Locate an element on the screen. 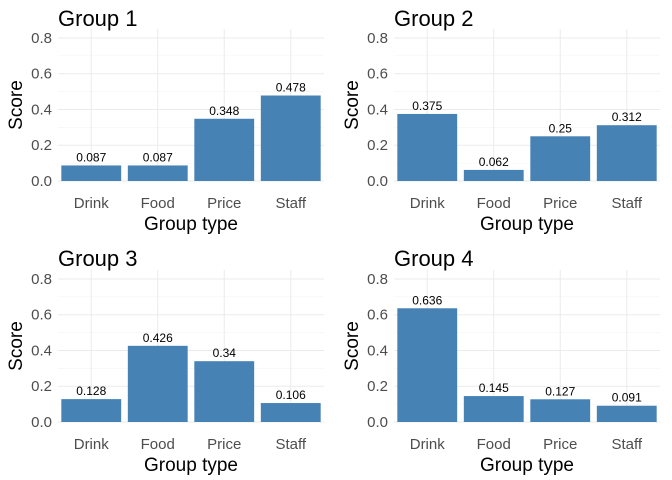 The height and width of the screenshot is (480, 672). data-label: 0.348 is located at coordinates (224, 111).